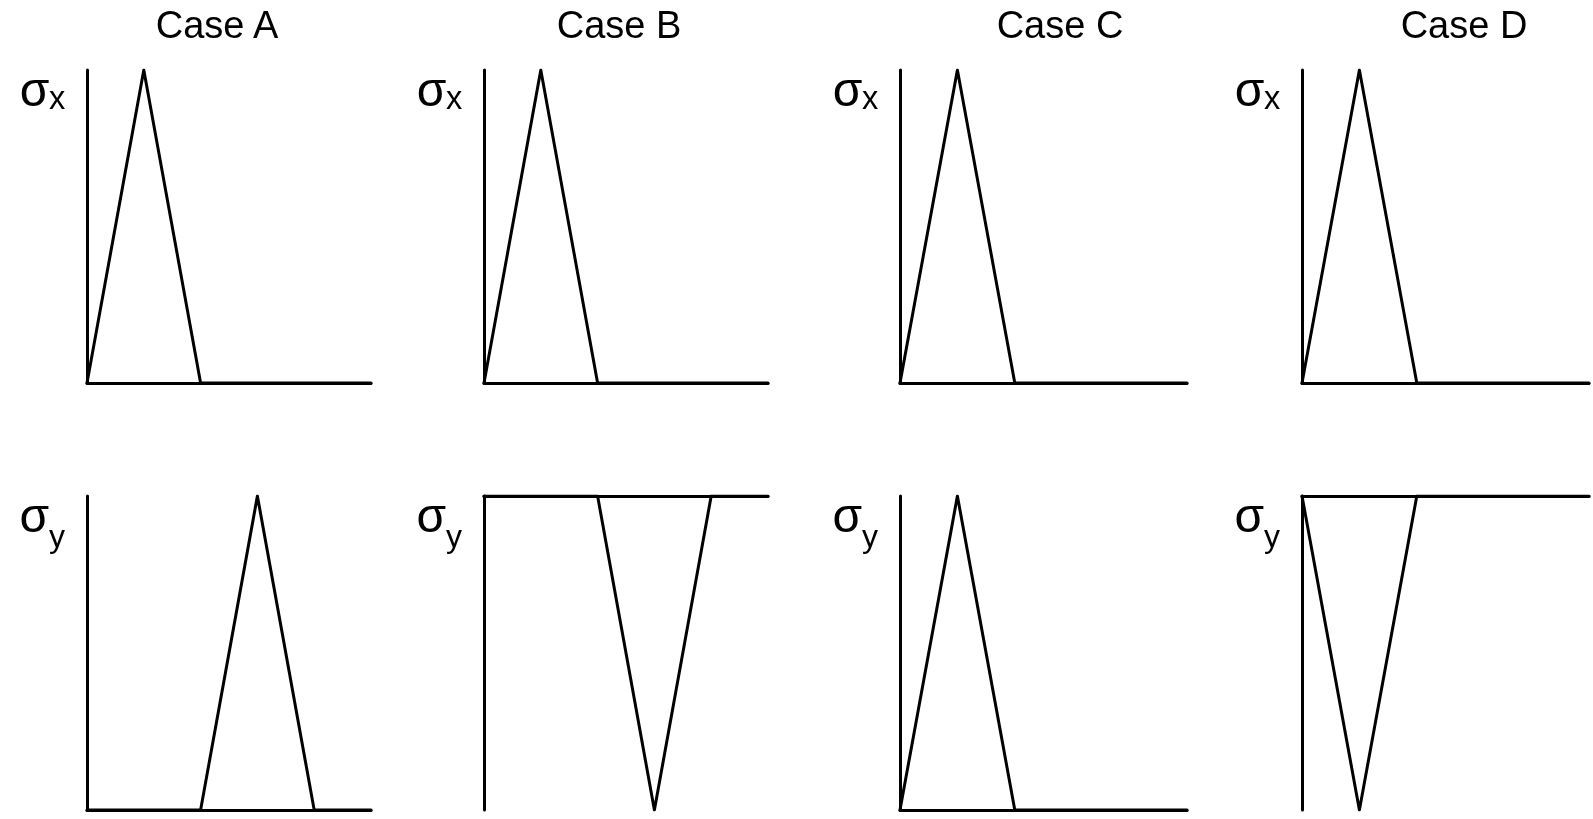 The height and width of the screenshot is (819, 1593). I want to click on chart-title: Case D, so click(1464, 25).